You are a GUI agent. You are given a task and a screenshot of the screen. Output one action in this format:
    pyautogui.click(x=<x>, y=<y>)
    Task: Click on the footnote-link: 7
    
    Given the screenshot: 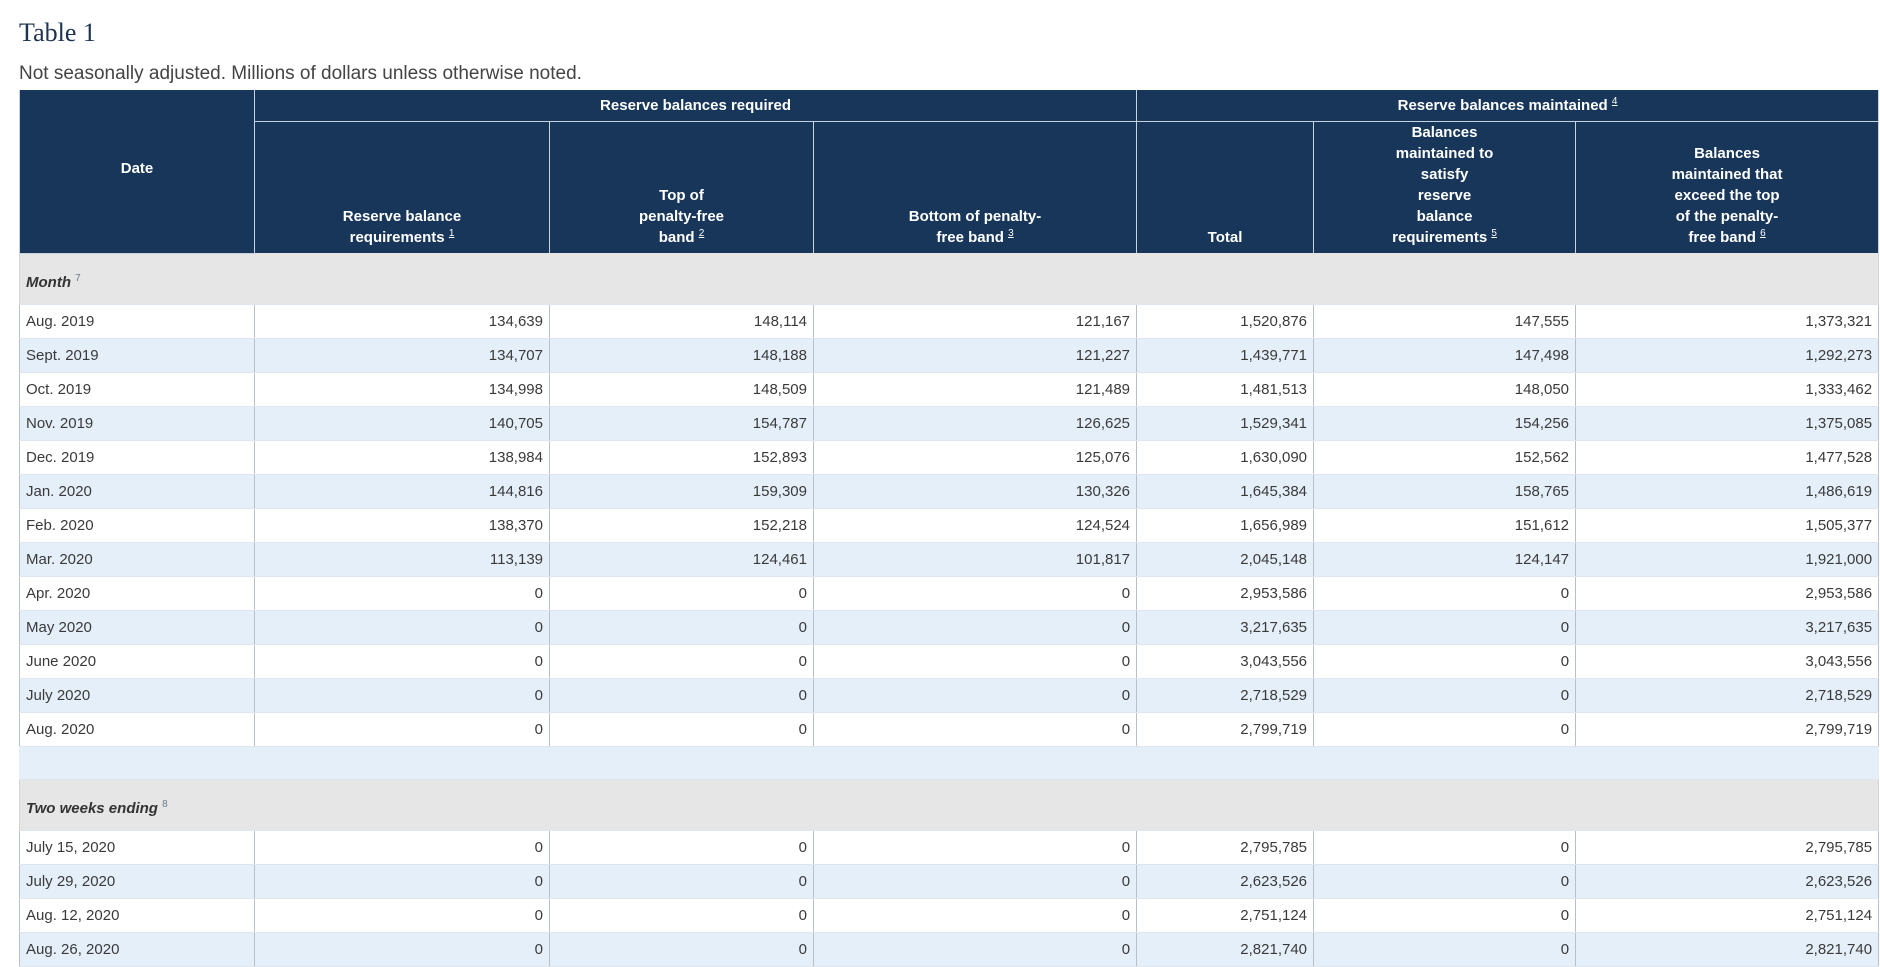 What is the action you would take?
    pyautogui.click(x=78, y=278)
    